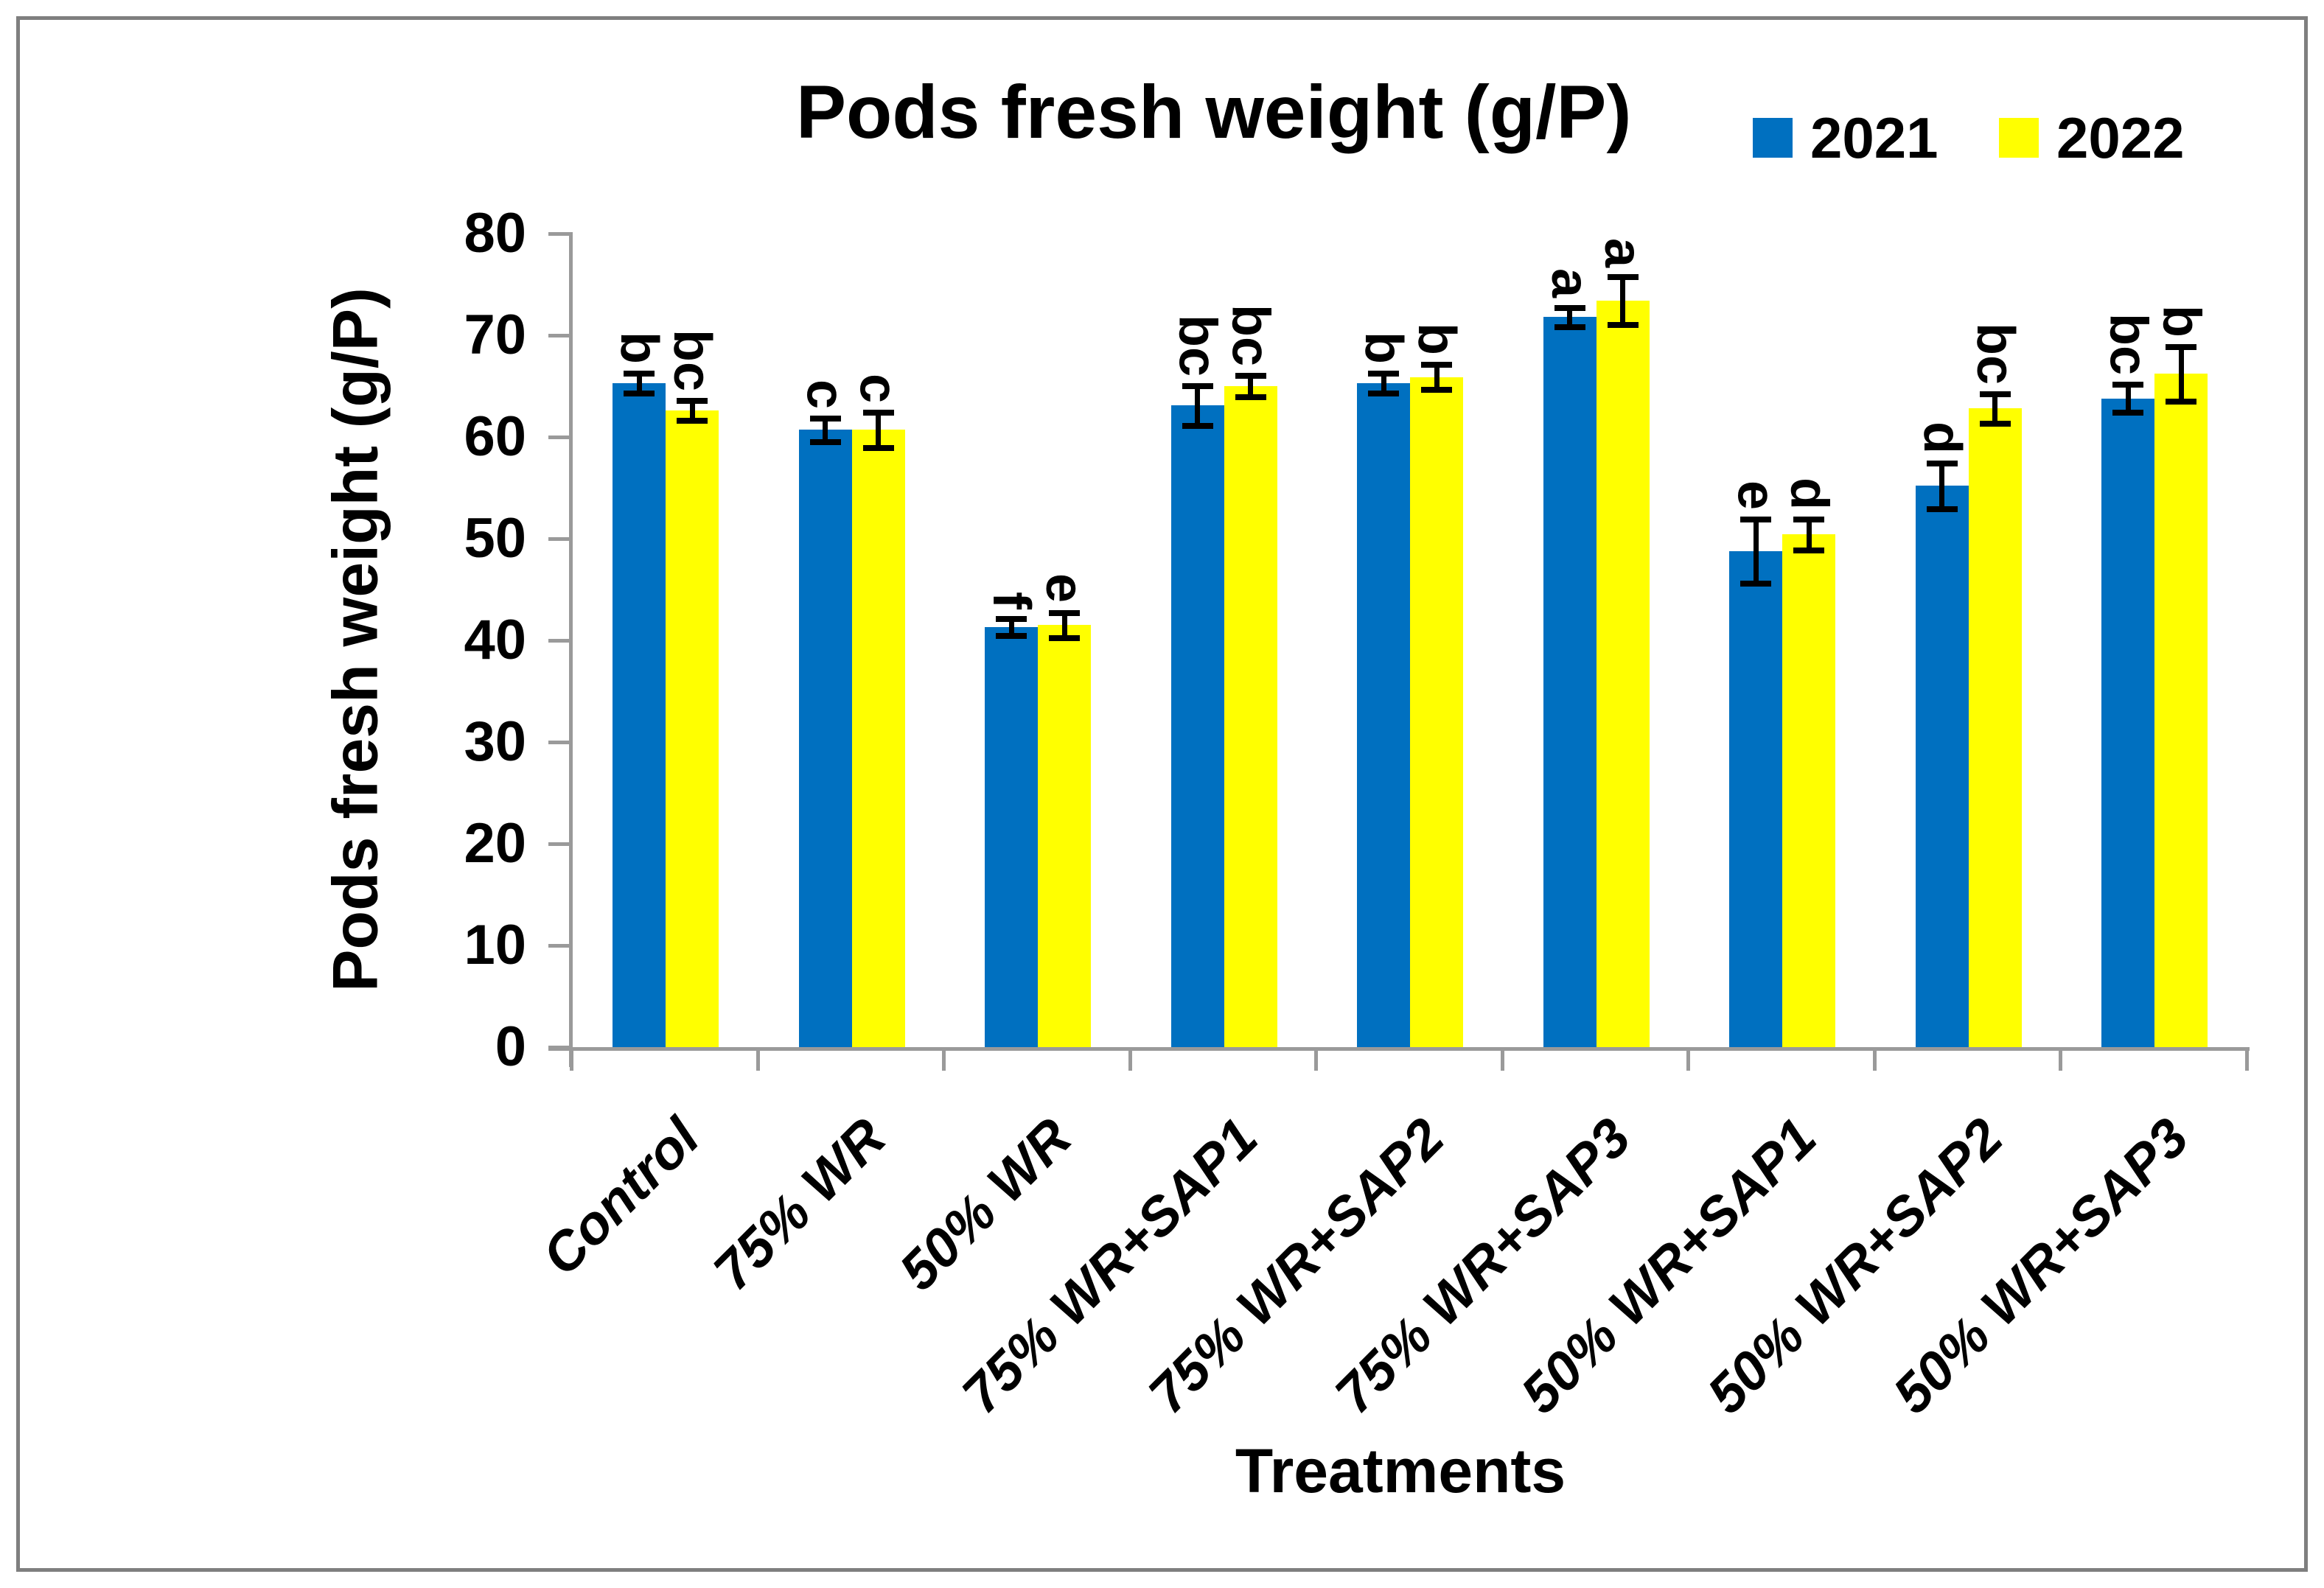 This screenshot has height=1588, width=2324. Describe the element at coordinates (825, 441) in the screenshot. I see `error-bar-cap-bottom-2021-75-wr` at that location.